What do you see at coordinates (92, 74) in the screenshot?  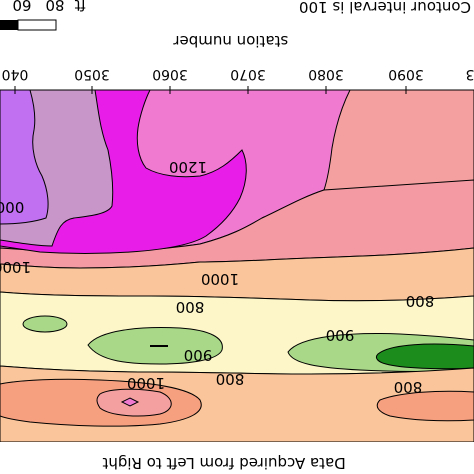 I see `station-tick-label: 3050` at bounding box center [92, 74].